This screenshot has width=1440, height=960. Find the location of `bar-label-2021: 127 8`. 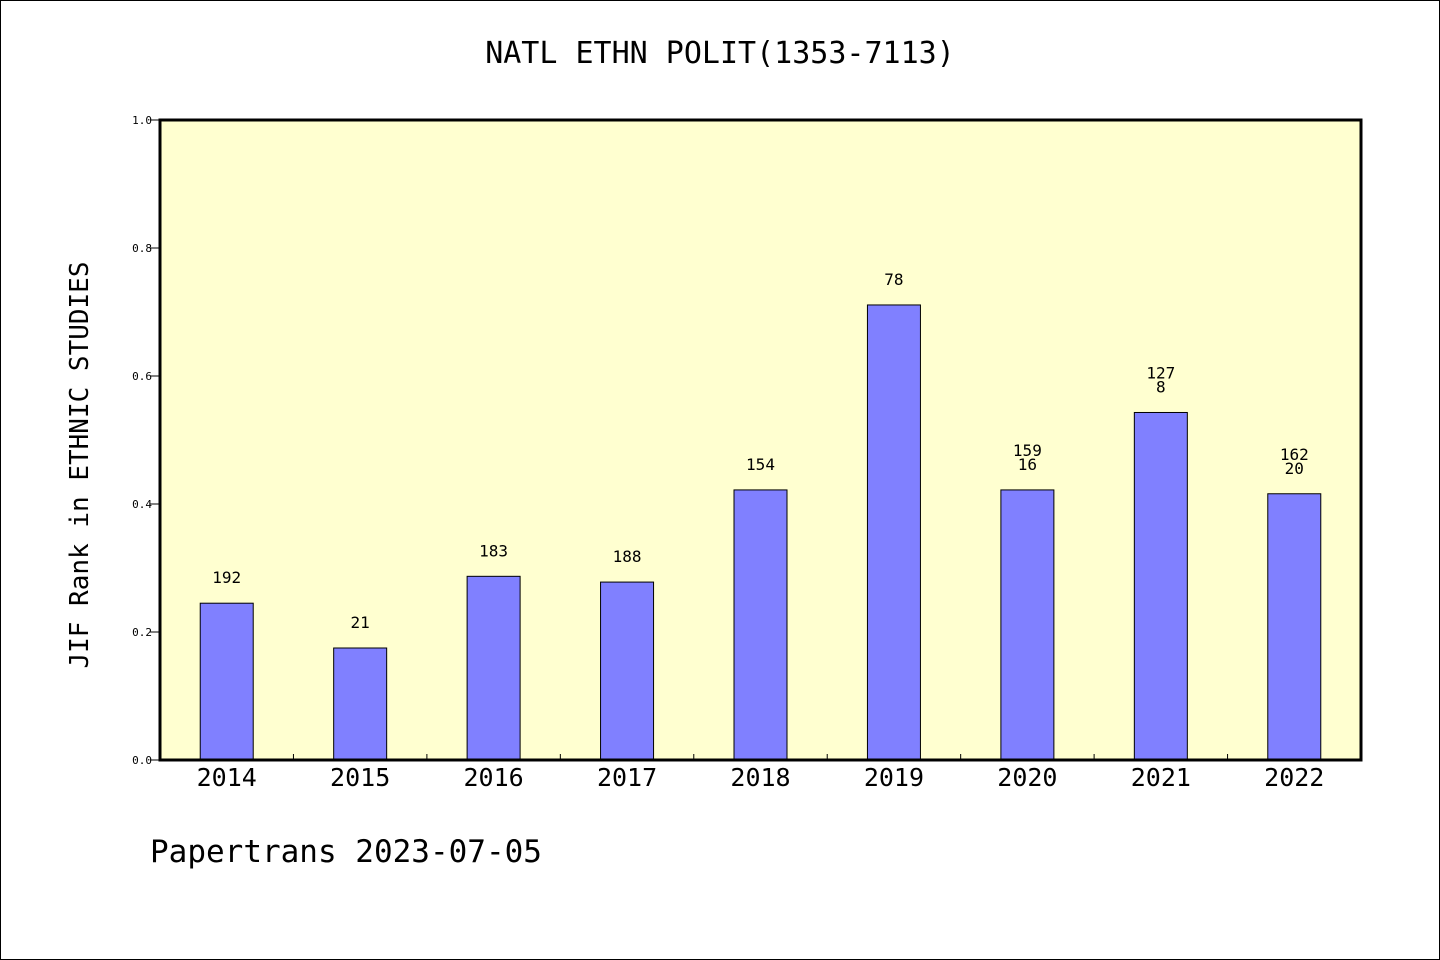

bar-label-2021: 127 8 is located at coordinates (1160, 379).